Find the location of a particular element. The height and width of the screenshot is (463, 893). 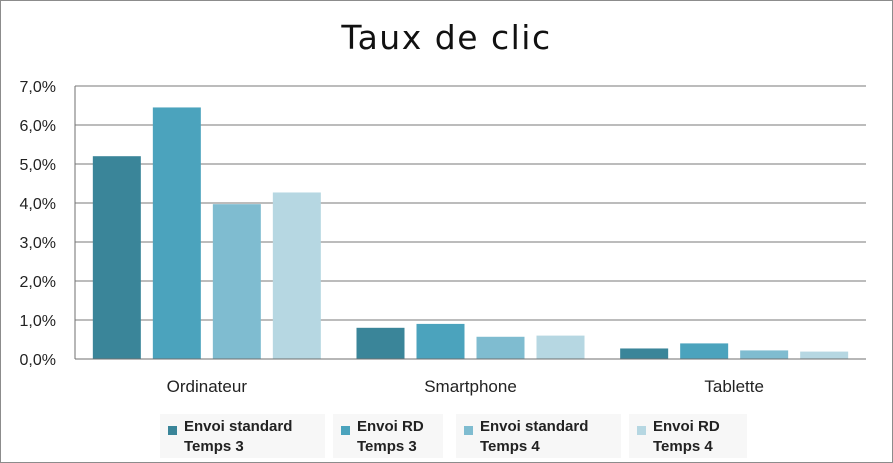

y-tick-label: 1,0% is located at coordinates (38, 321).